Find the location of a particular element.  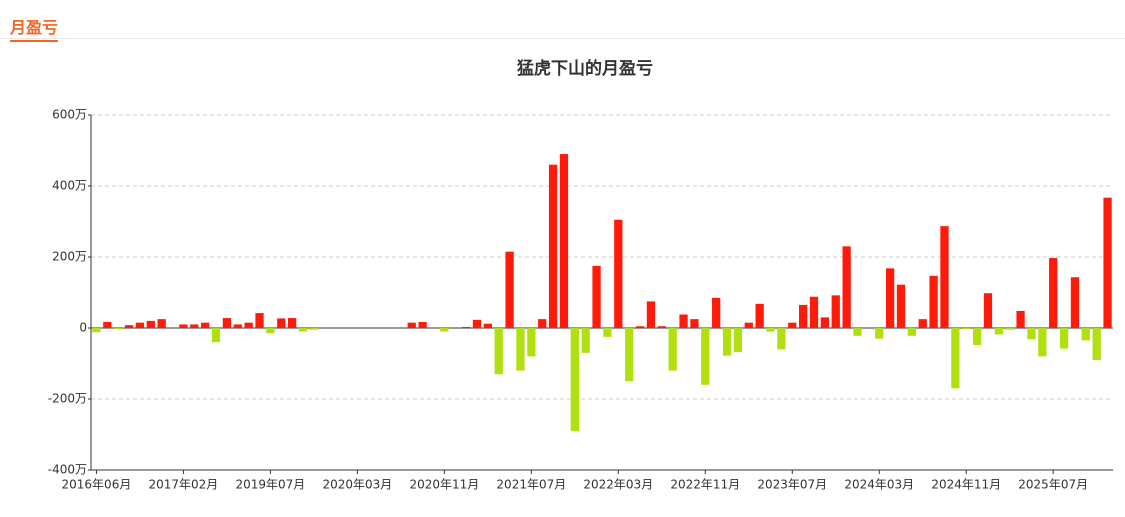

x-tick-label: 2019年07月 is located at coordinates (270, 485).